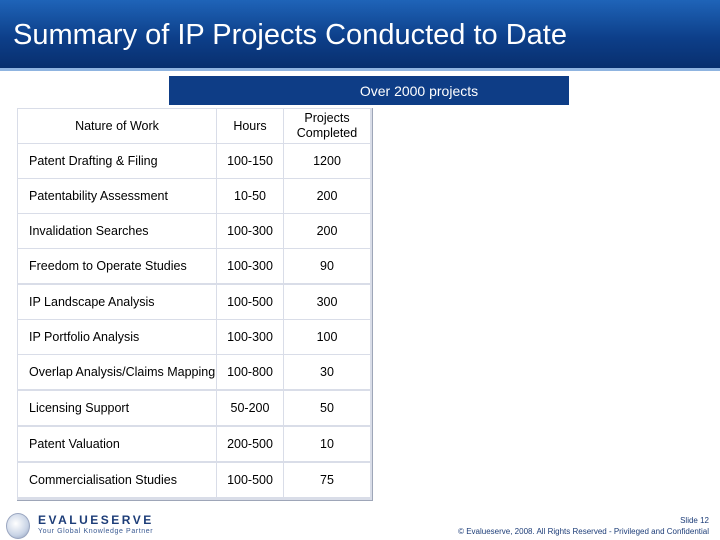 The height and width of the screenshot is (540, 720). I want to click on table-cell: 90, so click(327, 266).